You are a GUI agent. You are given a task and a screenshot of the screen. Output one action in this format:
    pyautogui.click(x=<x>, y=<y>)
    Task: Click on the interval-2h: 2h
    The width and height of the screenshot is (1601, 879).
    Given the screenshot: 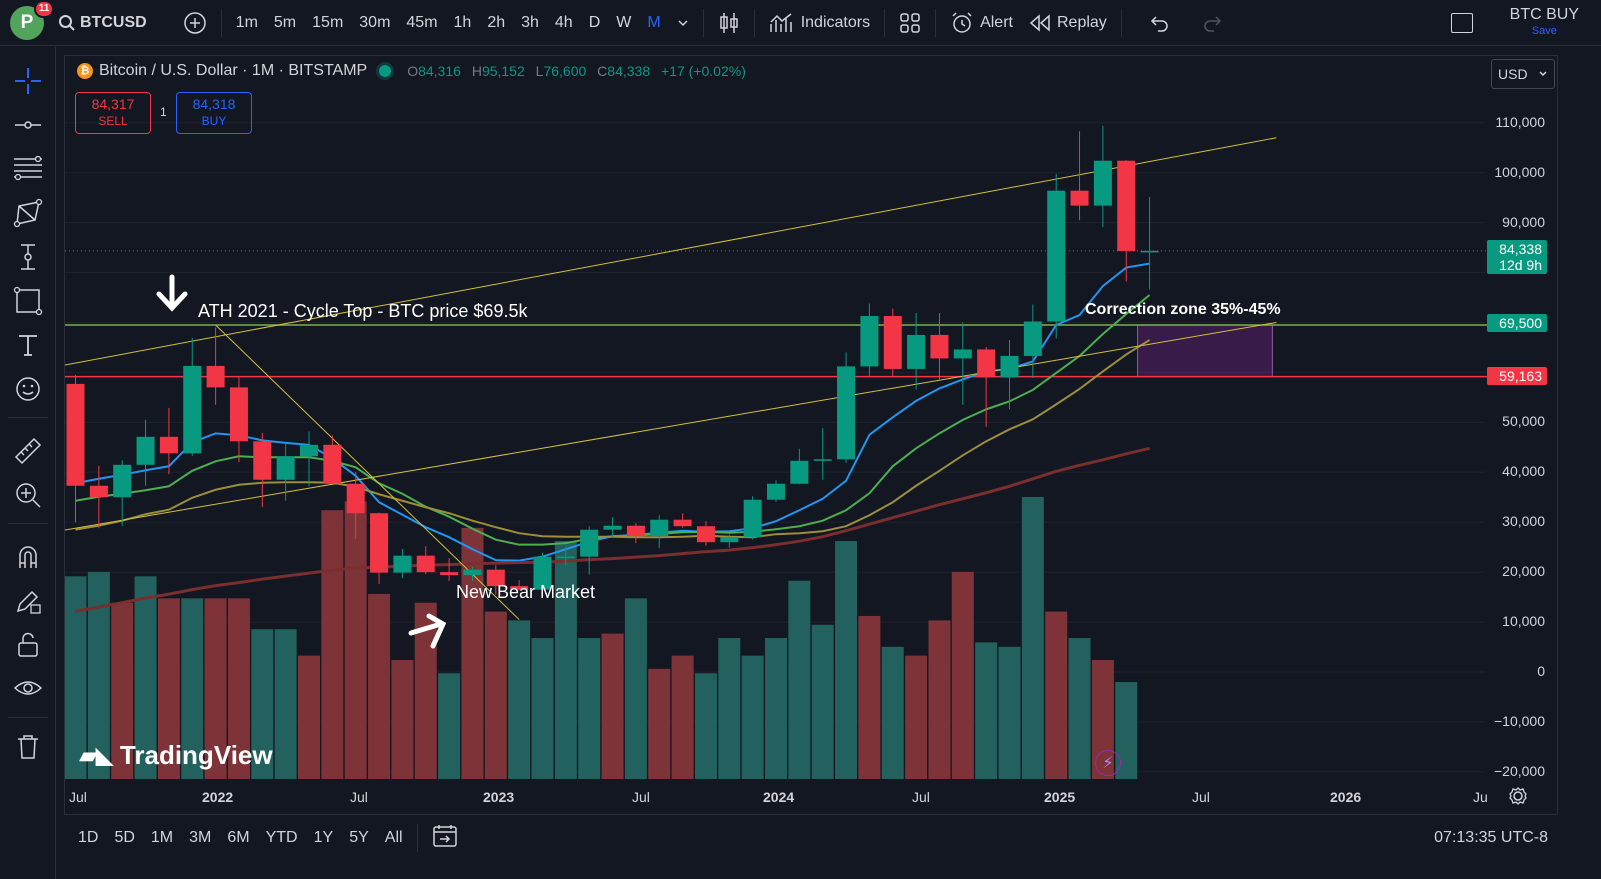 What is the action you would take?
    pyautogui.click(x=496, y=22)
    